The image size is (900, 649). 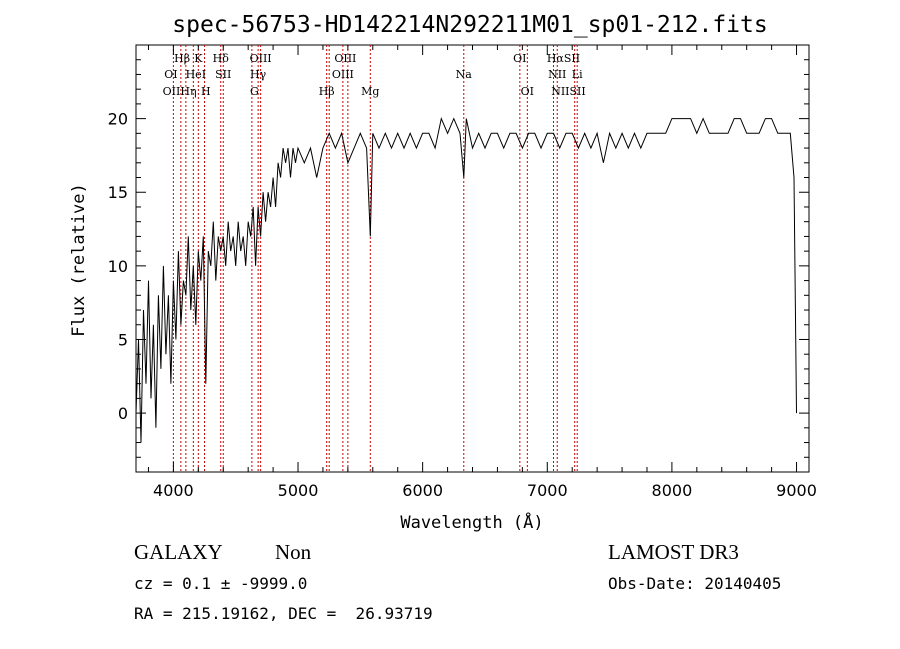 What do you see at coordinates (221, 583) in the screenshot?
I see `redshift-text: cz = 0.1 ± -9999.0` at bounding box center [221, 583].